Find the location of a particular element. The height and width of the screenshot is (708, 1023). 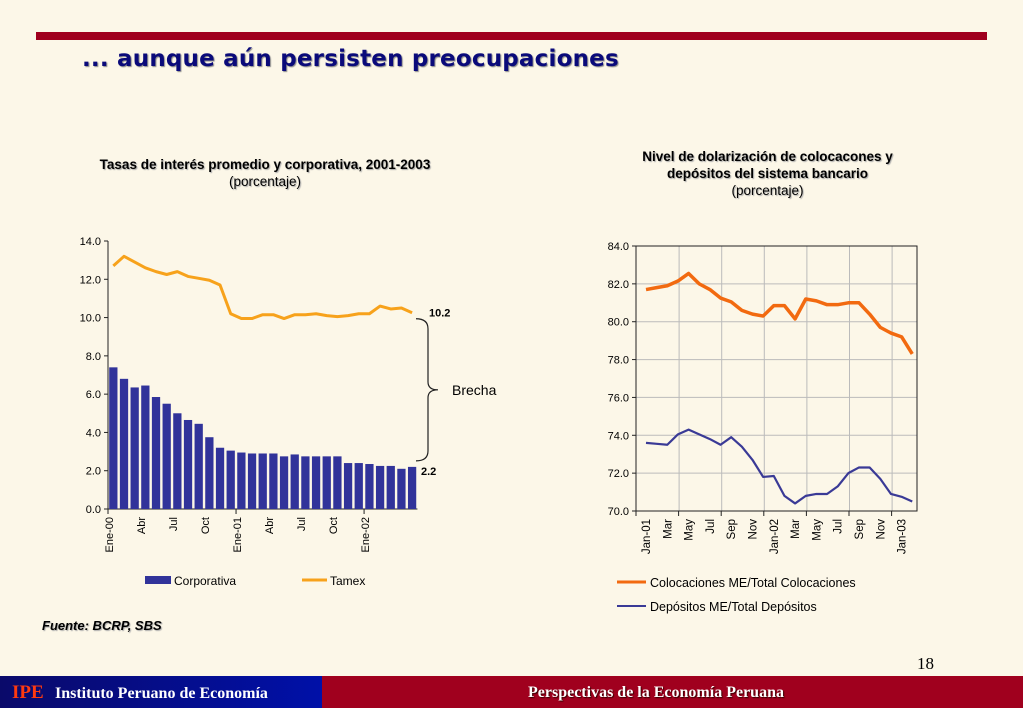

footer-org-name: Instituto Peruano de Economía is located at coordinates (161, 693).